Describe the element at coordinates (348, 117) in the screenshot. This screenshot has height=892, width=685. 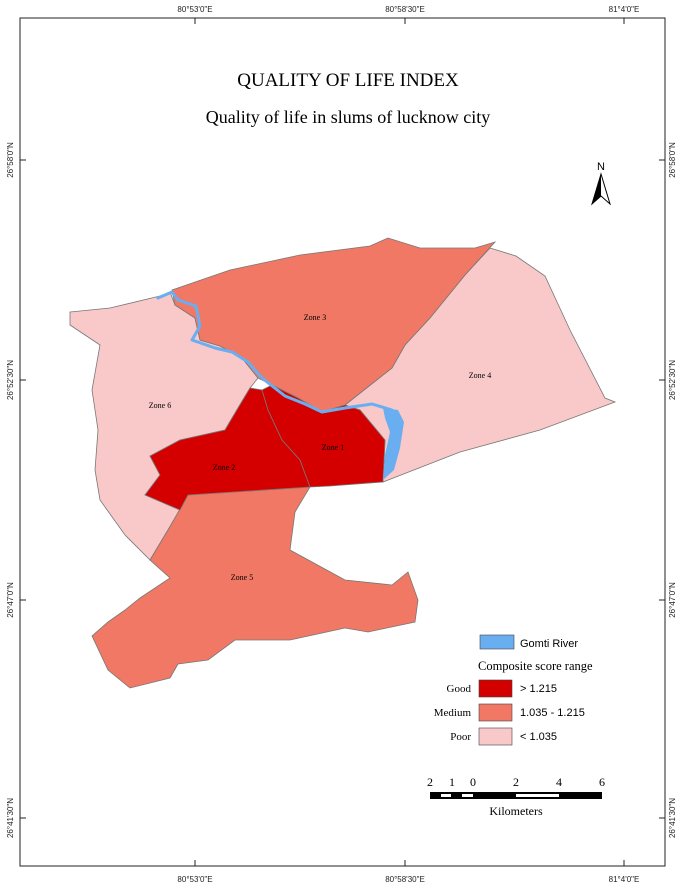
I see `map-subtitle: Quality of life in slums of lucknow city` at that location.